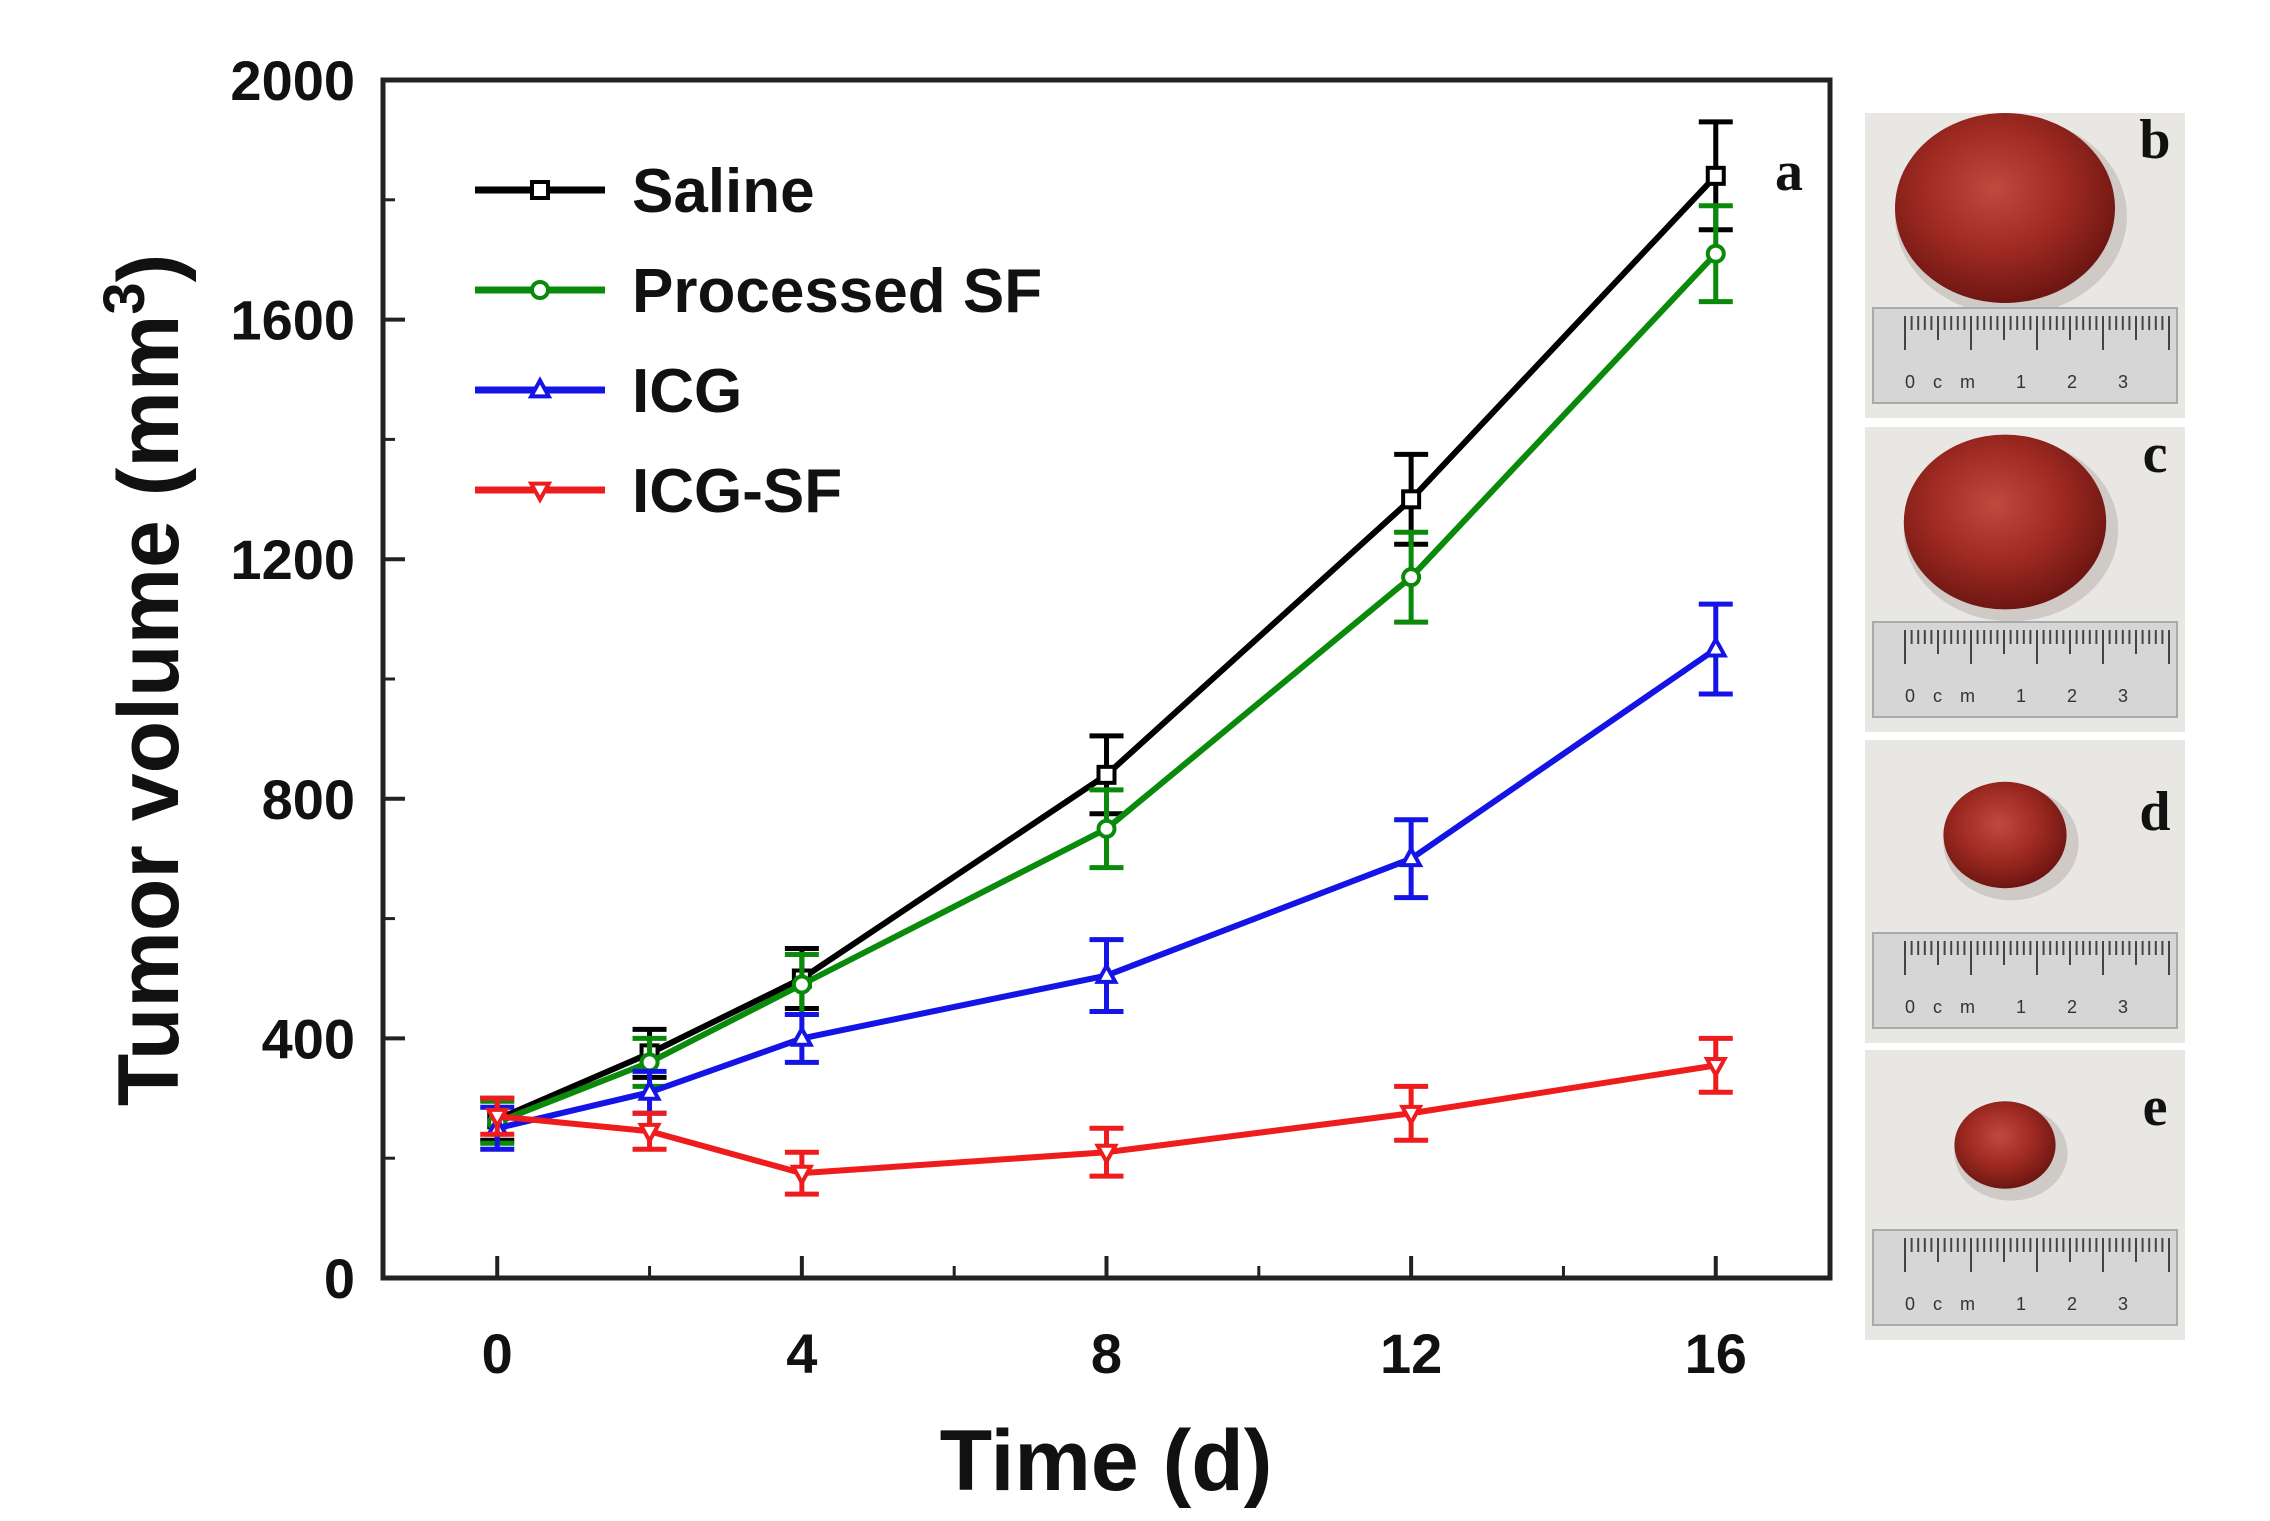 The image size is (2270, 1521). Describe the element at coordinates (837, 291) in the screenshot. I see `legend-label: Processed SF` at that location.